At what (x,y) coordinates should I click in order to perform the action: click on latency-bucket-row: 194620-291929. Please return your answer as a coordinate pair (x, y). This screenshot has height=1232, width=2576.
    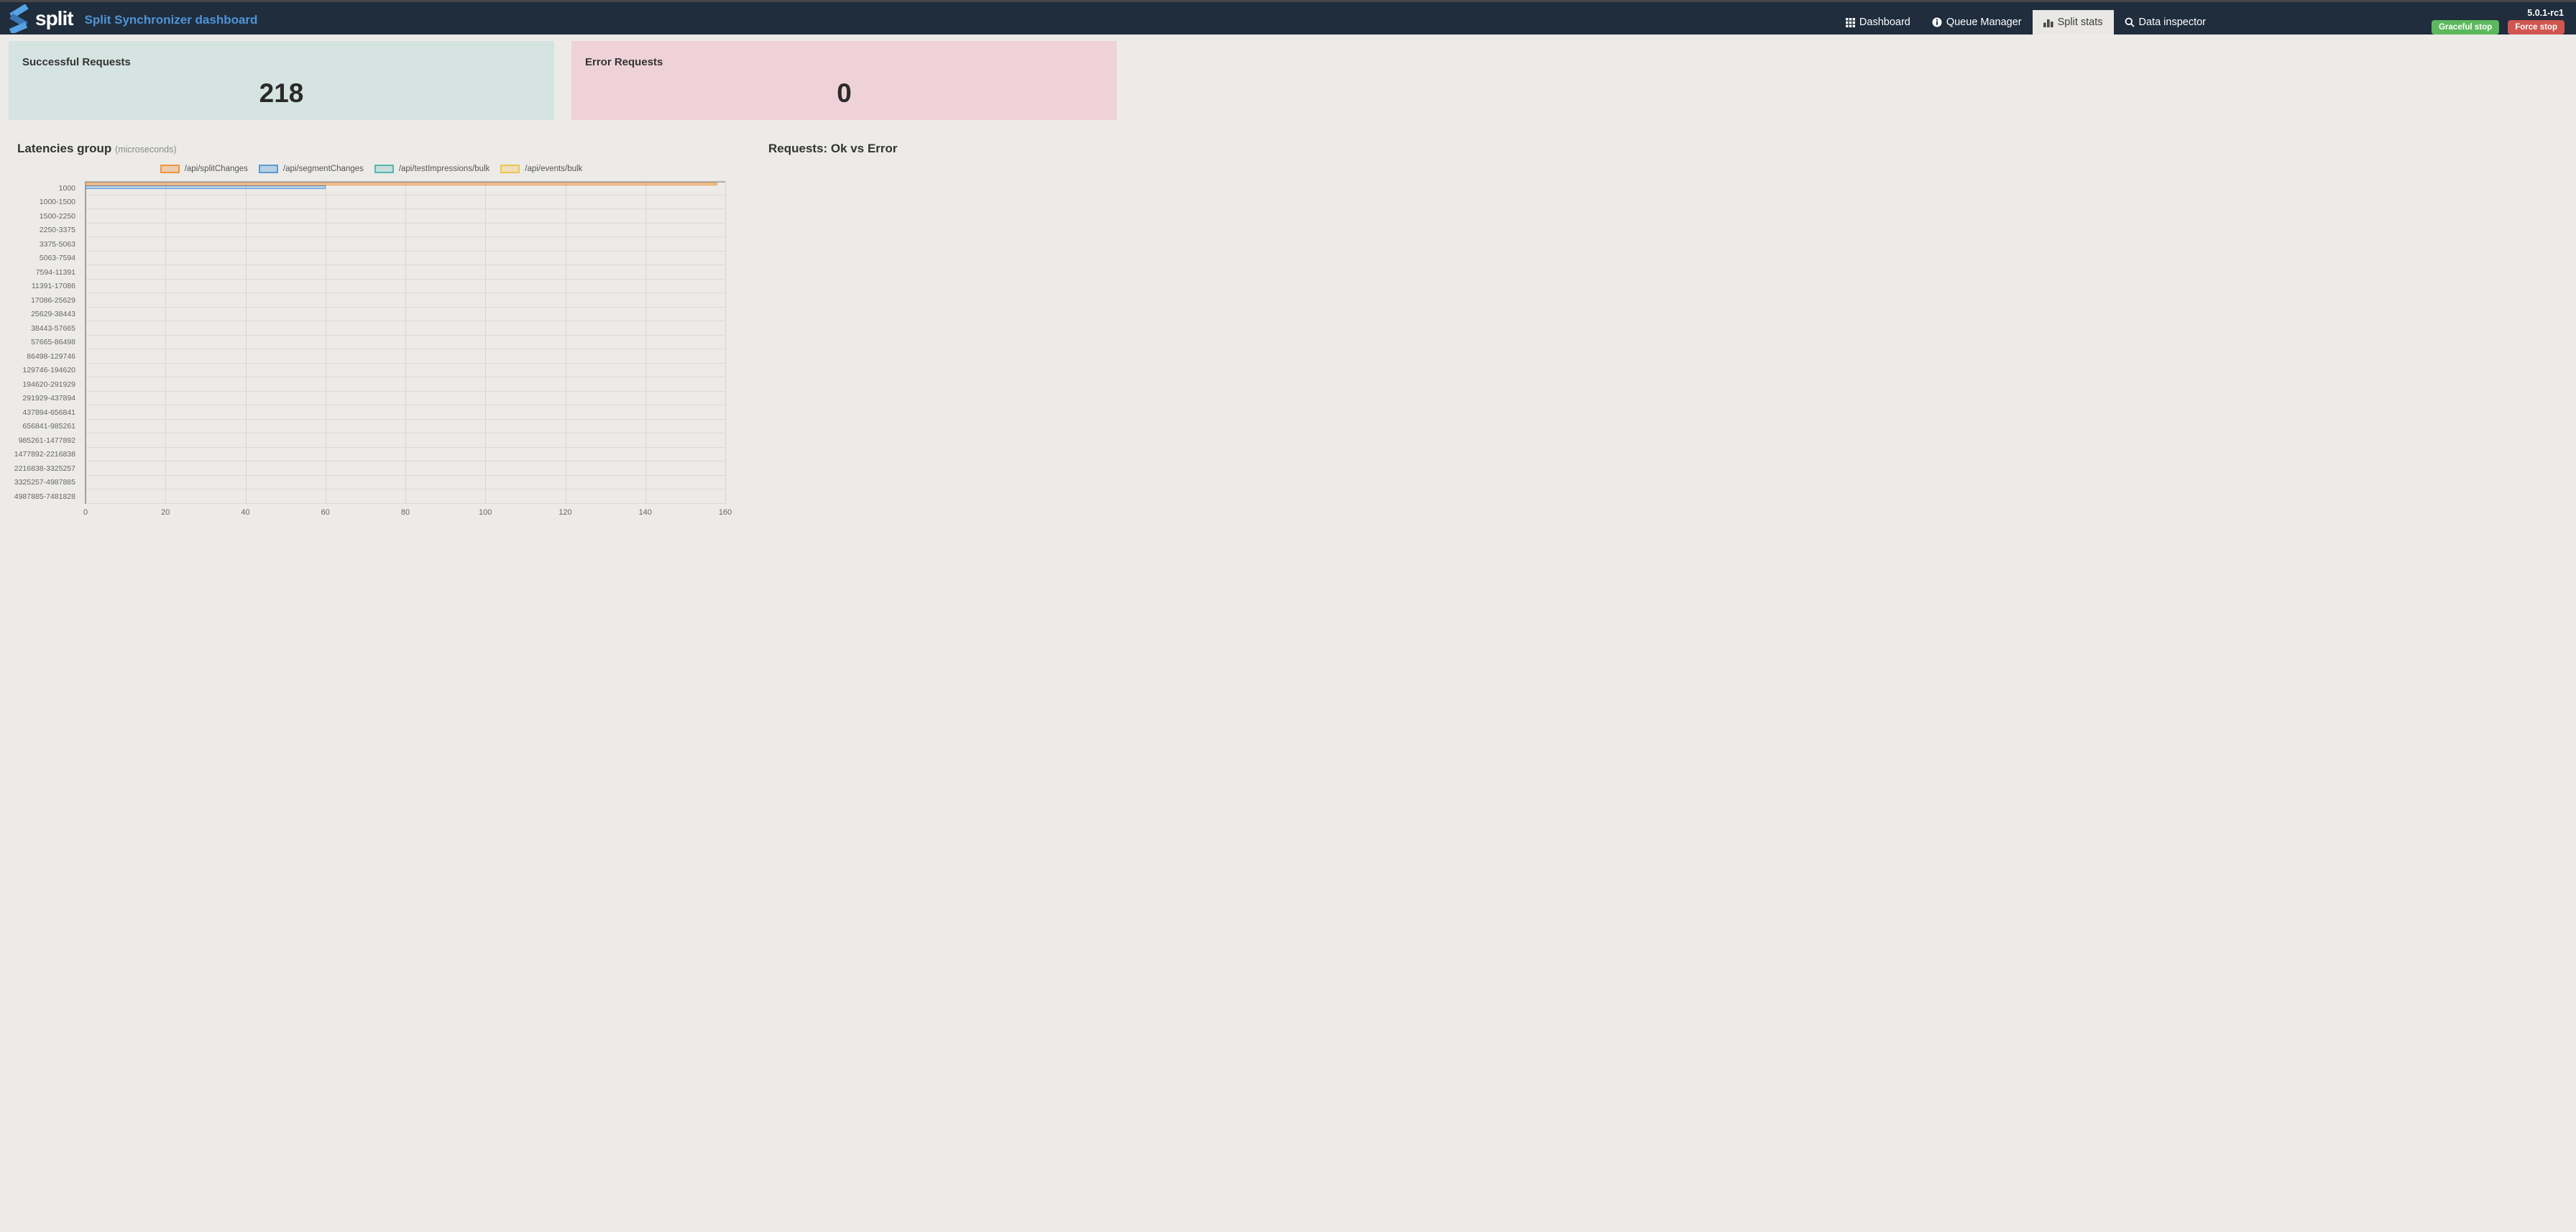
    Looking at the image, I should click on (373, 384).